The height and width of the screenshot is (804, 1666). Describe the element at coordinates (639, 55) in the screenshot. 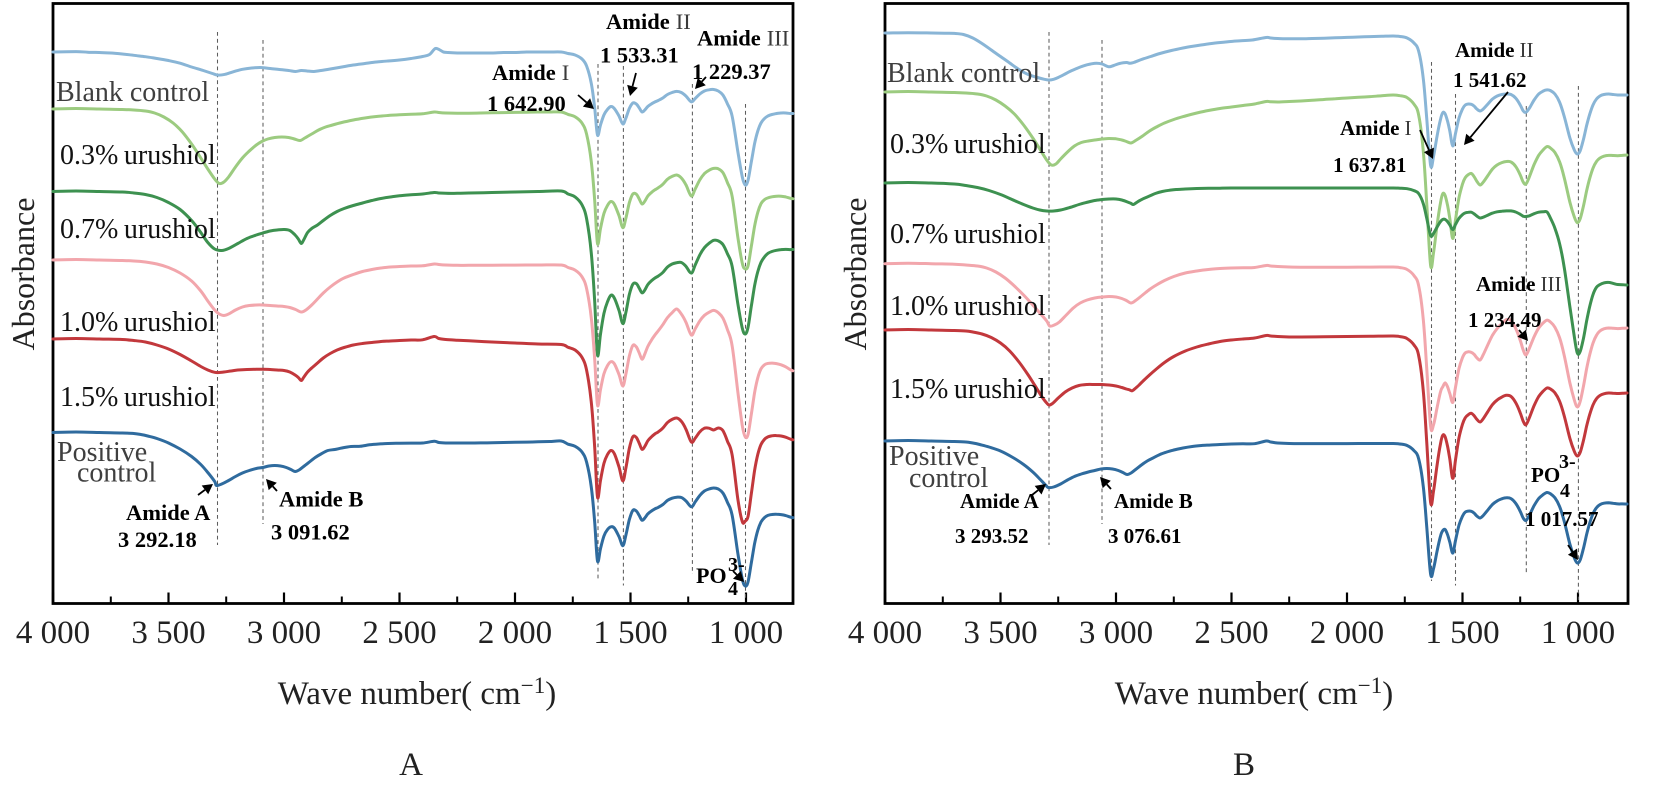

I see `svg-text: 1 533.31` at that location.